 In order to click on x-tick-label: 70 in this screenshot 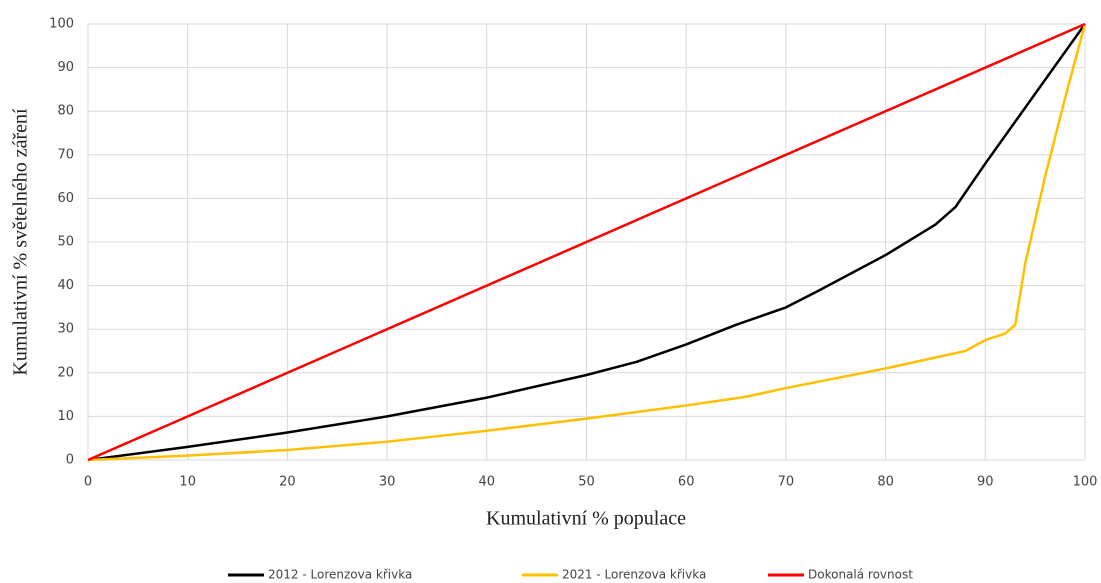, I will do `click(786, 482)`.